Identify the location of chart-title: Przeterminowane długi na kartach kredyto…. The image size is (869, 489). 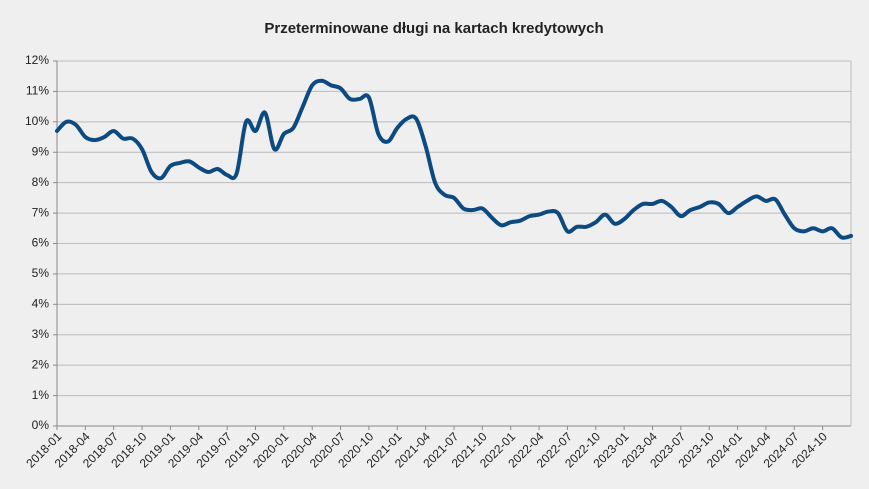
(433, 28).